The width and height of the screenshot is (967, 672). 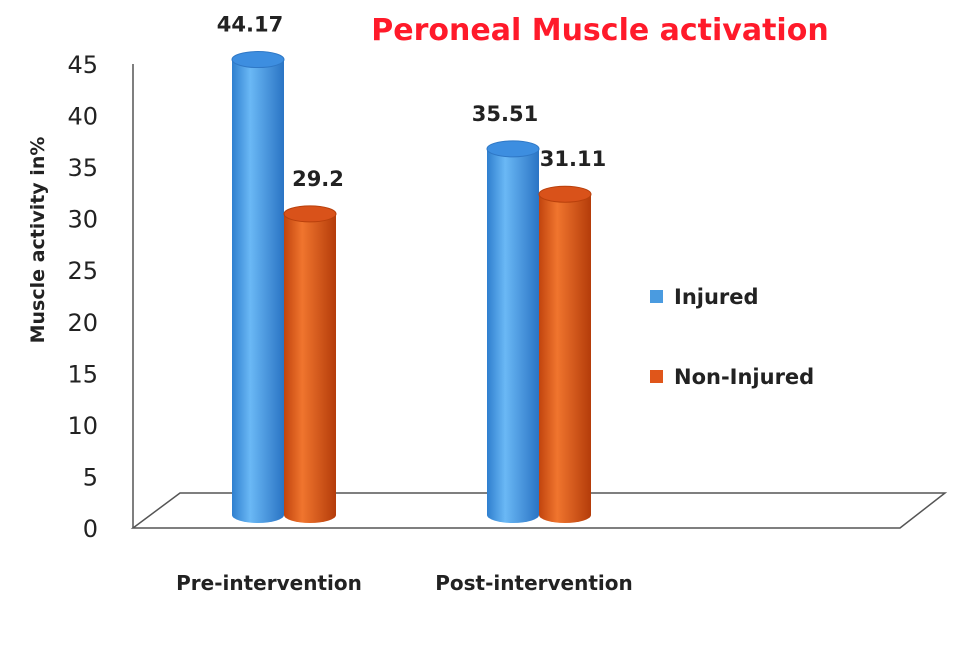 I want to click on legend-label: Non-Injured, so click(x=744, y=377).